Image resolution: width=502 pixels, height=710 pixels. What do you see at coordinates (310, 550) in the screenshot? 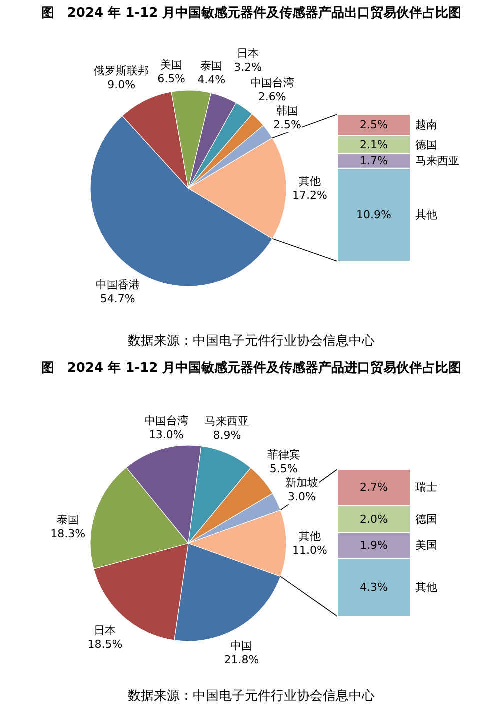
I see `data-label: 11.0%` at bounding box center [310, 550].